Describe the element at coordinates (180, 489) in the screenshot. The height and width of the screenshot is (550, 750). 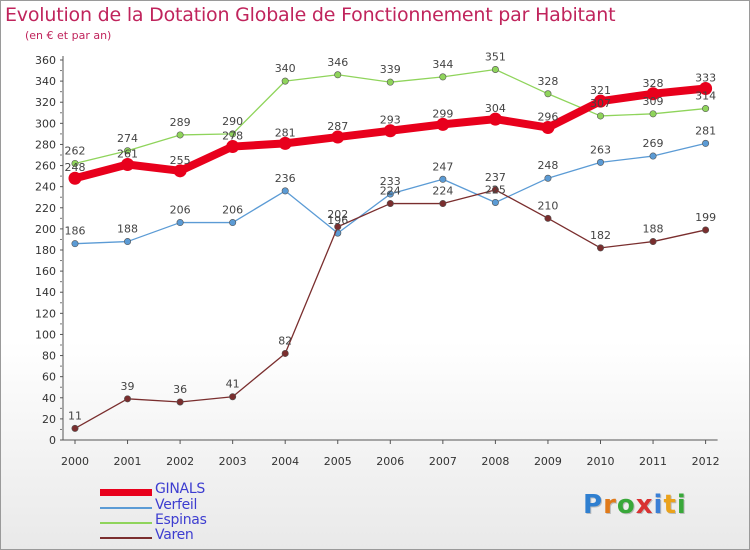
I see `legend-label: GINALS` at that location.